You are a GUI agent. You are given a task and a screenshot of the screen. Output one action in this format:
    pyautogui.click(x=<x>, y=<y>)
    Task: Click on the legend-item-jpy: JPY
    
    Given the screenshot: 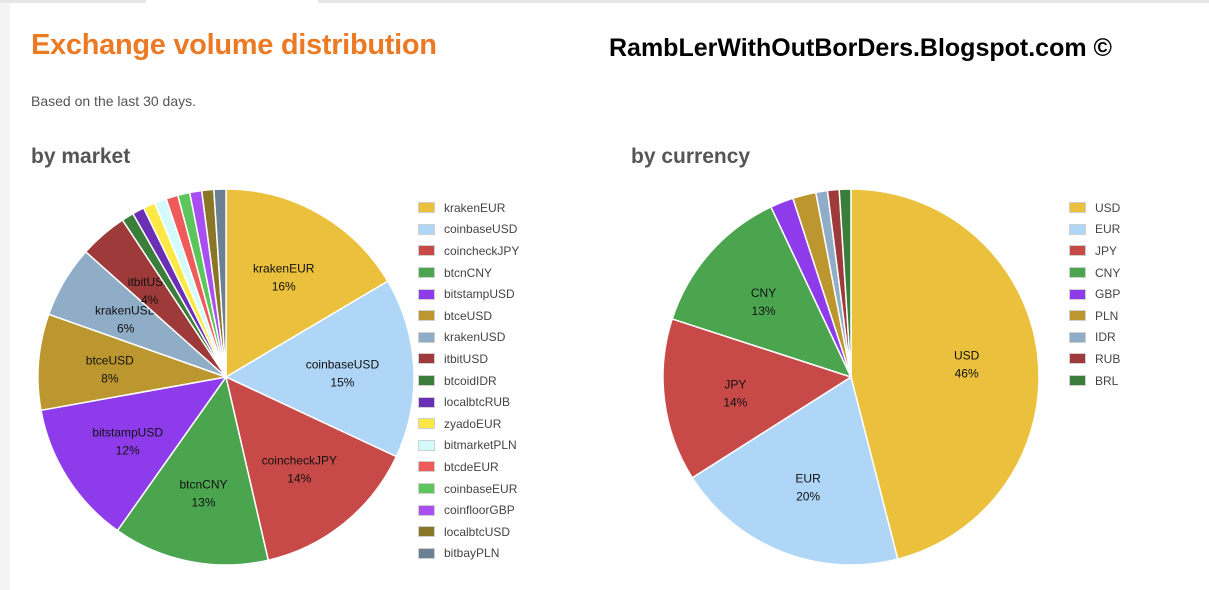 What is the action you would take?
    pyautogui.click(x=1094, y=251)
    